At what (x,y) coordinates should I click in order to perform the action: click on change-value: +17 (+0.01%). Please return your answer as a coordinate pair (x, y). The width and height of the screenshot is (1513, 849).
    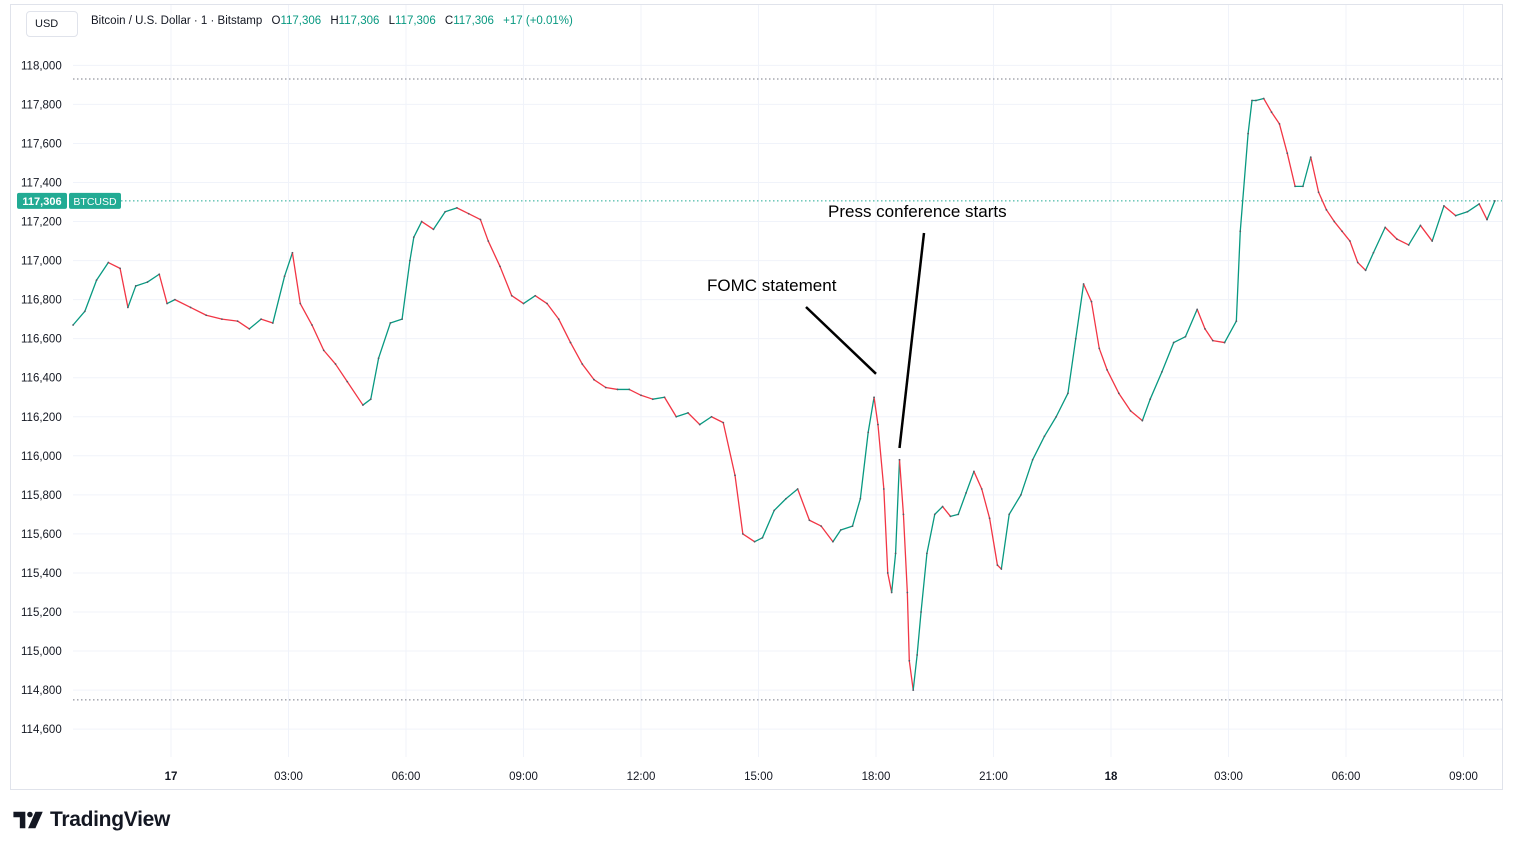
    Looking at the image, I should click on (538, 21).